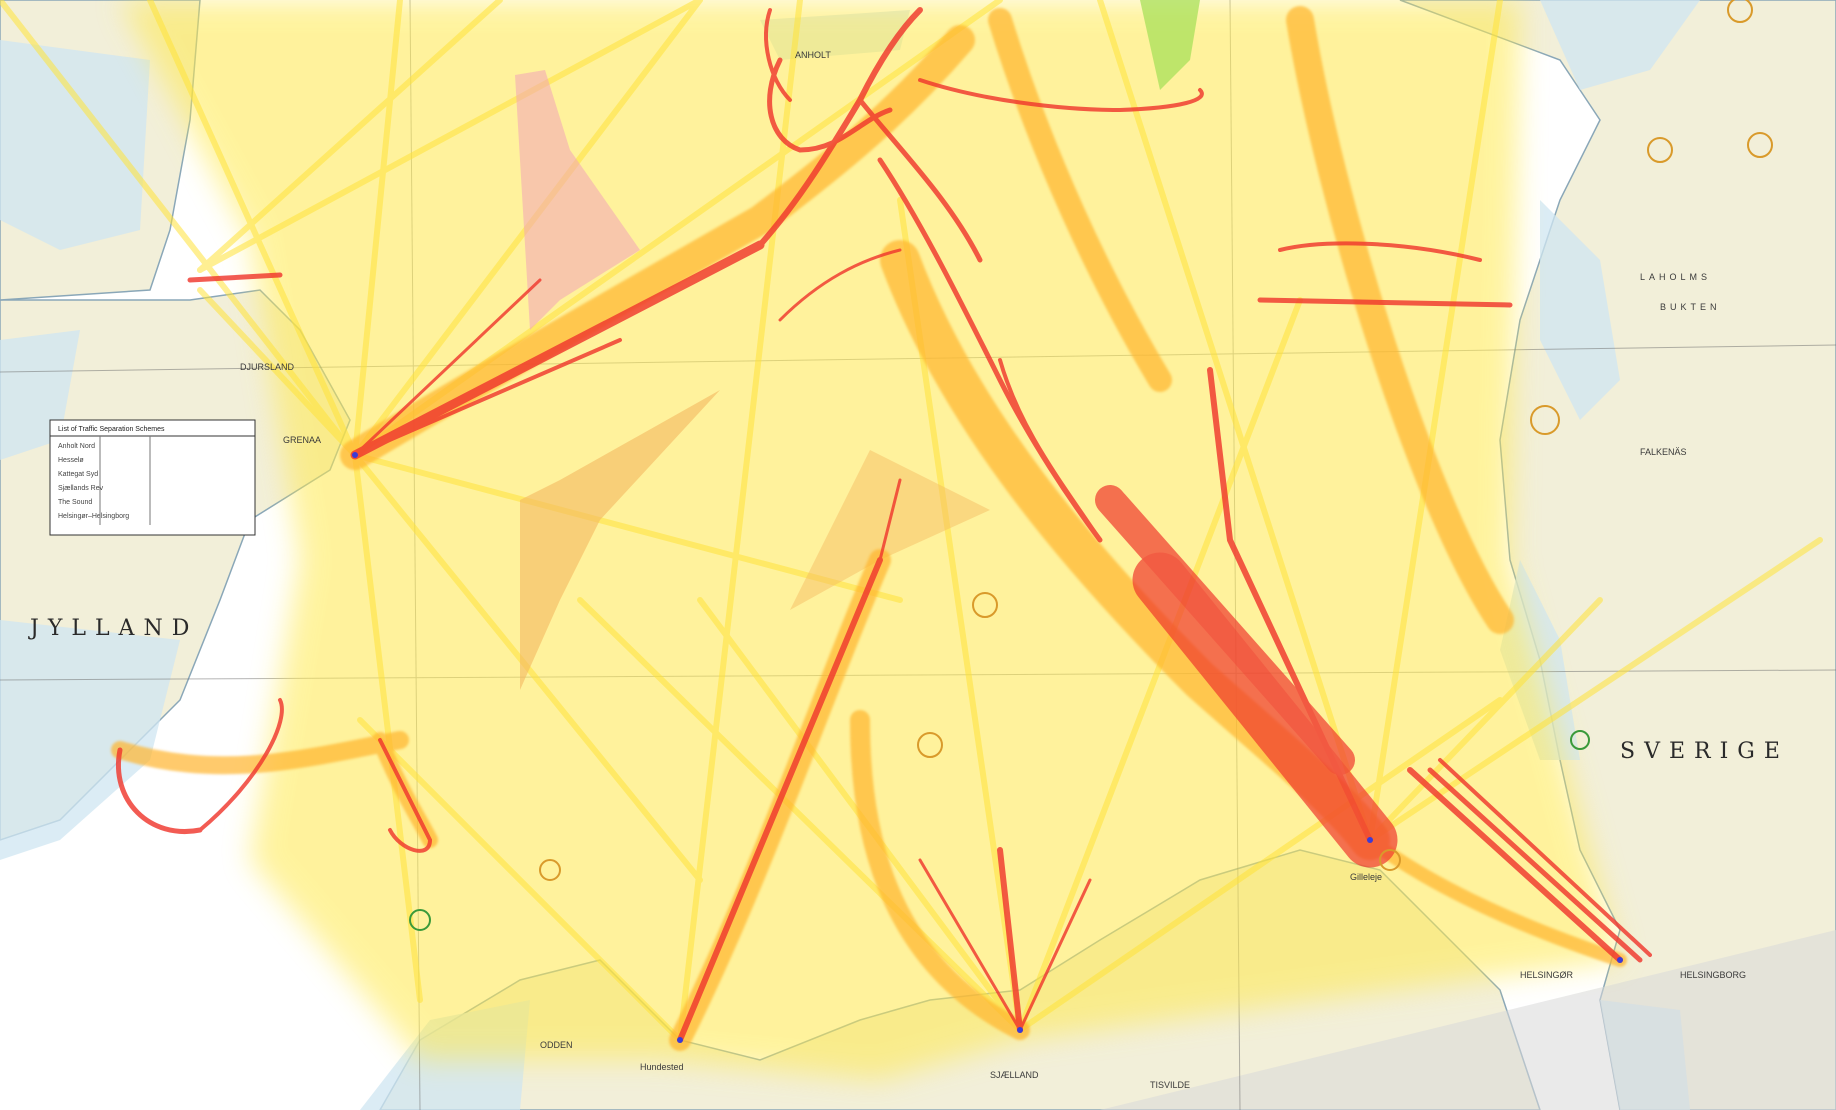 This screenshot has width=1836, height=1110. Describe the element at coordinates (1704, 751) in the screenshot. I see `label-sverige: SVERIGE` at that location.